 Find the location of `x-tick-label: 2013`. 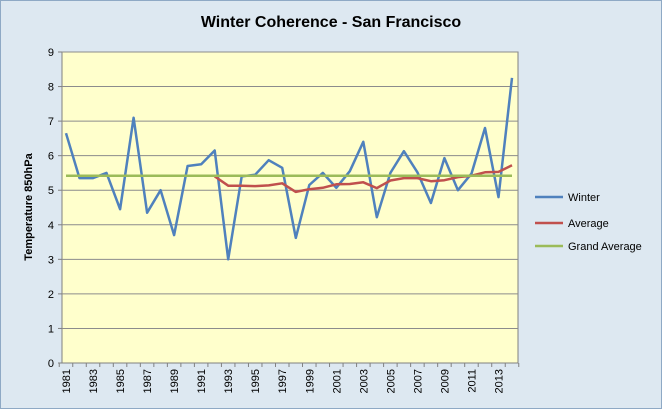

x-tick-label: 2013 is located at coordinates (499, 381).